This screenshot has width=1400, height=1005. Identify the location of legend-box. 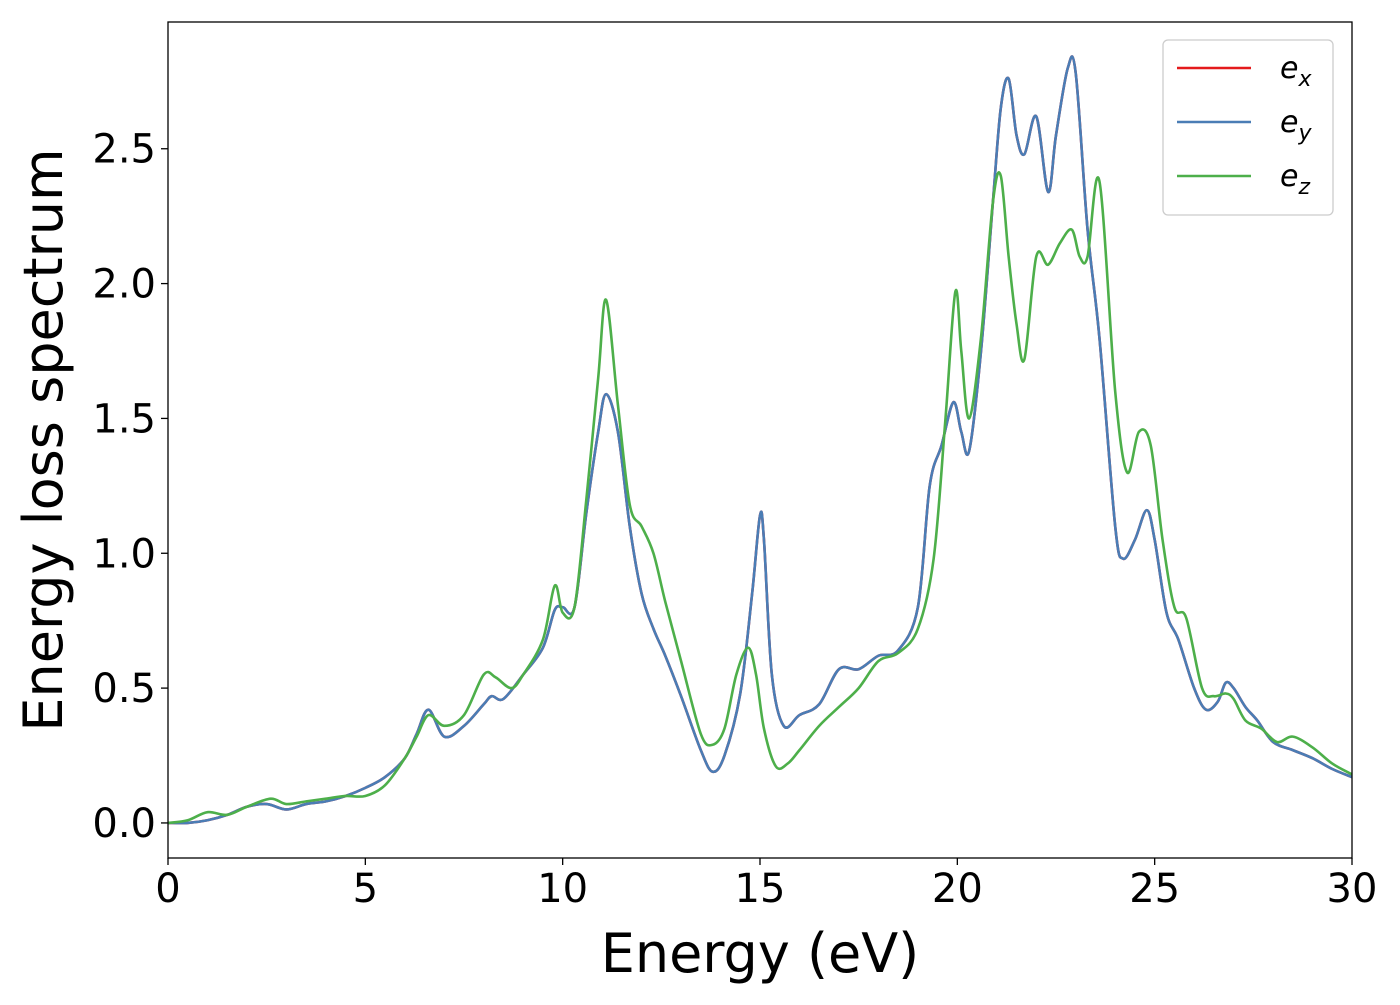
(1248, 127).